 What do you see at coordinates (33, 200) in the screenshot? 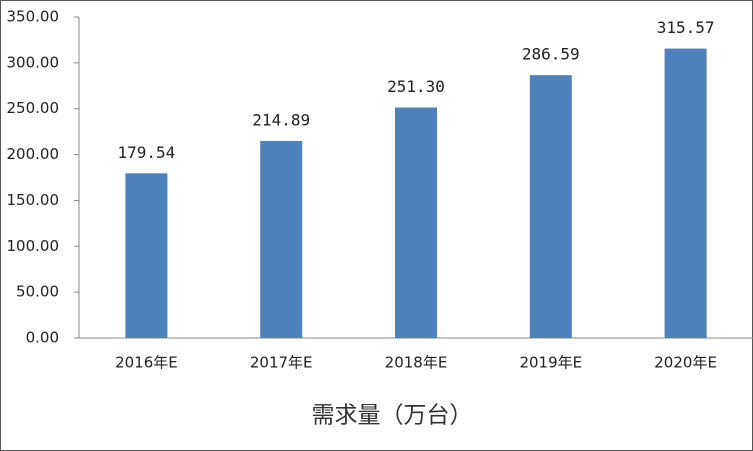
I see `y-tick-label: 150.00` at bounding box center [33, 200].